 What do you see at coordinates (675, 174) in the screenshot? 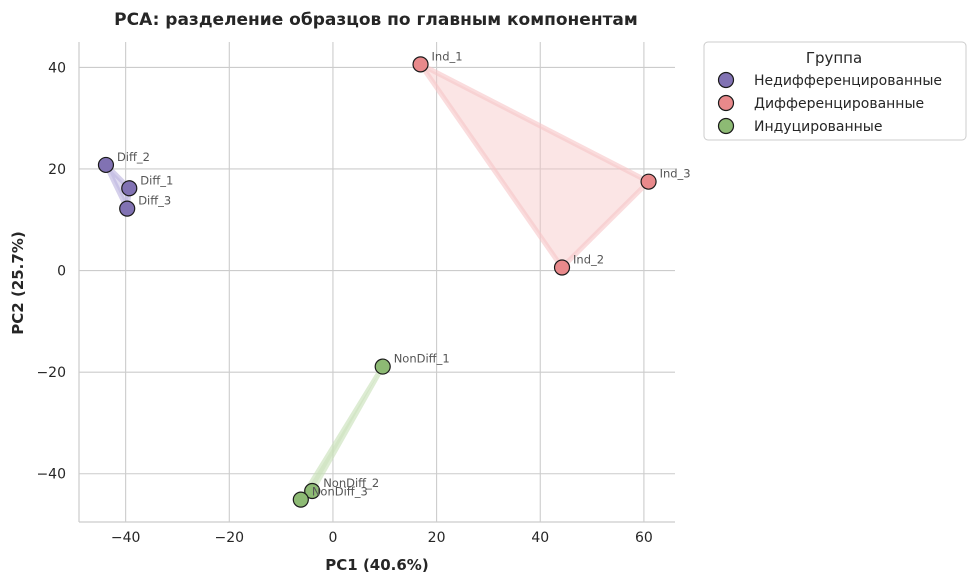
I see `point-label: Ind_3` at bounding box center [675, 174].